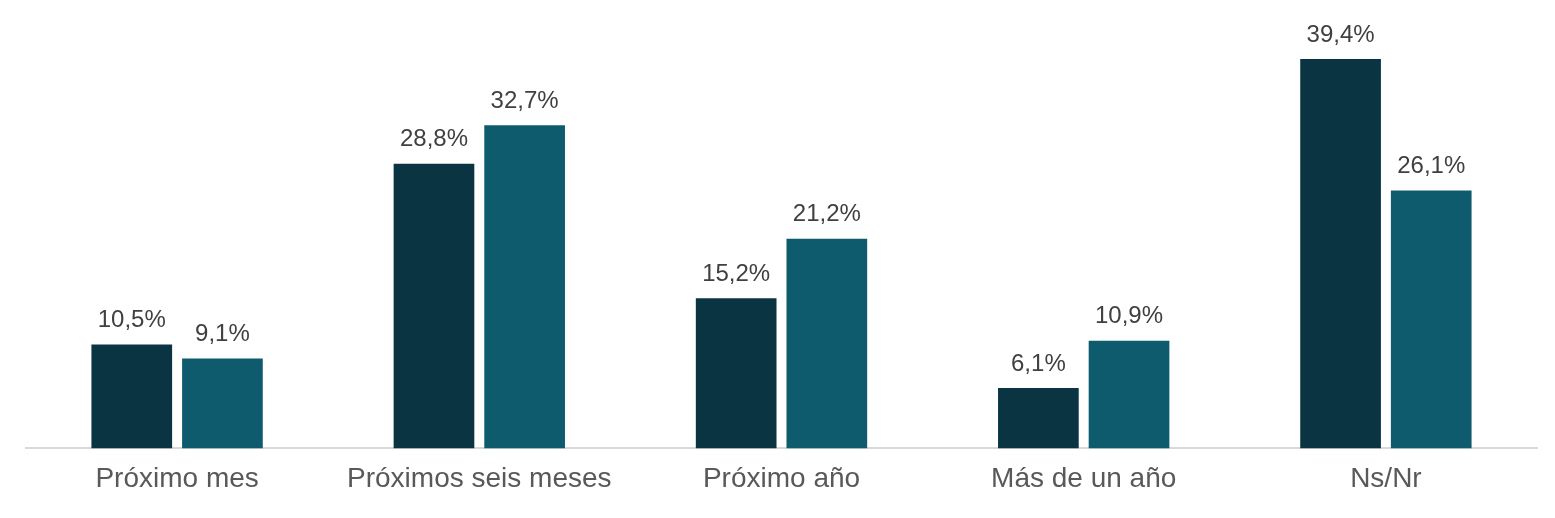 The height and width of the screenshot is (518, 1555). I want to click on x-tick-label: Más de un año, so click(1084, 477).